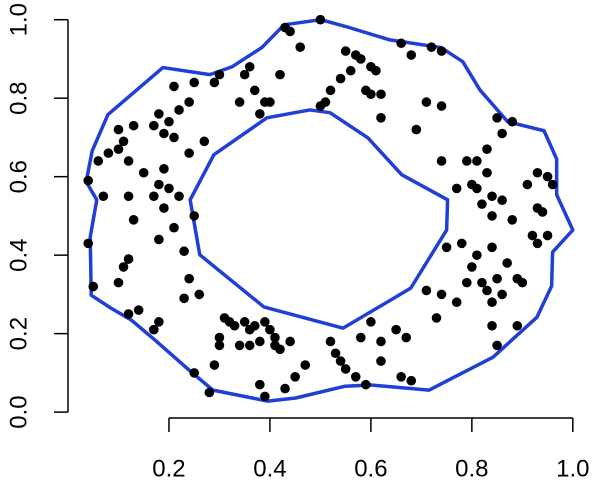 Image resolution: width=595 pixels, height=486 pixels. What do you see at coordinates (18, 19) in the screenshot?
I see `y-tick-label: 1.0` at bounding box center [18, 19].